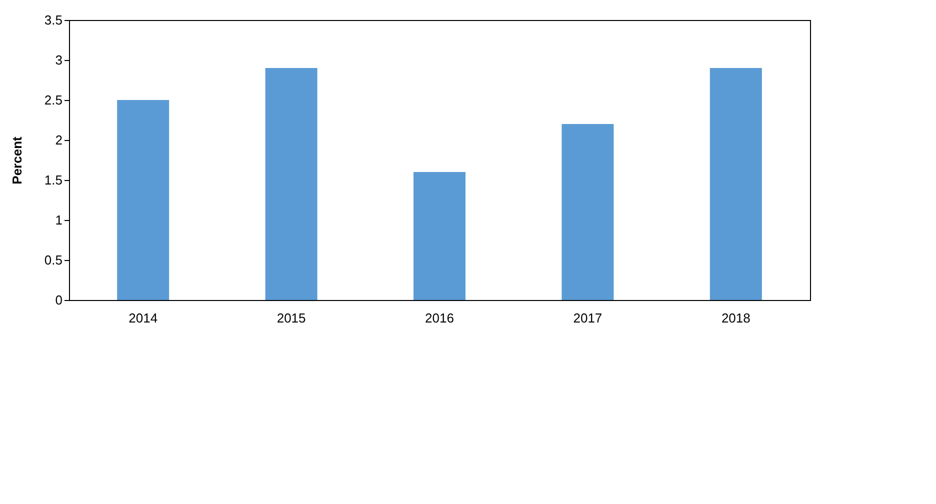 The width and height of the screenshot is (936, 504). I want to click on y-tick-label: 0, so click(58, 300).